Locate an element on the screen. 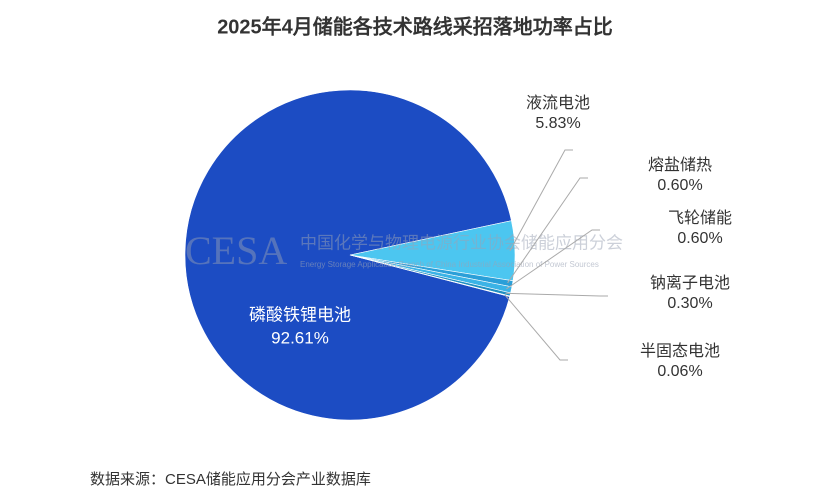 This screenshot has width=830, height=501. slice-label: 熔盐储热 is located at coordinates (680, 165).